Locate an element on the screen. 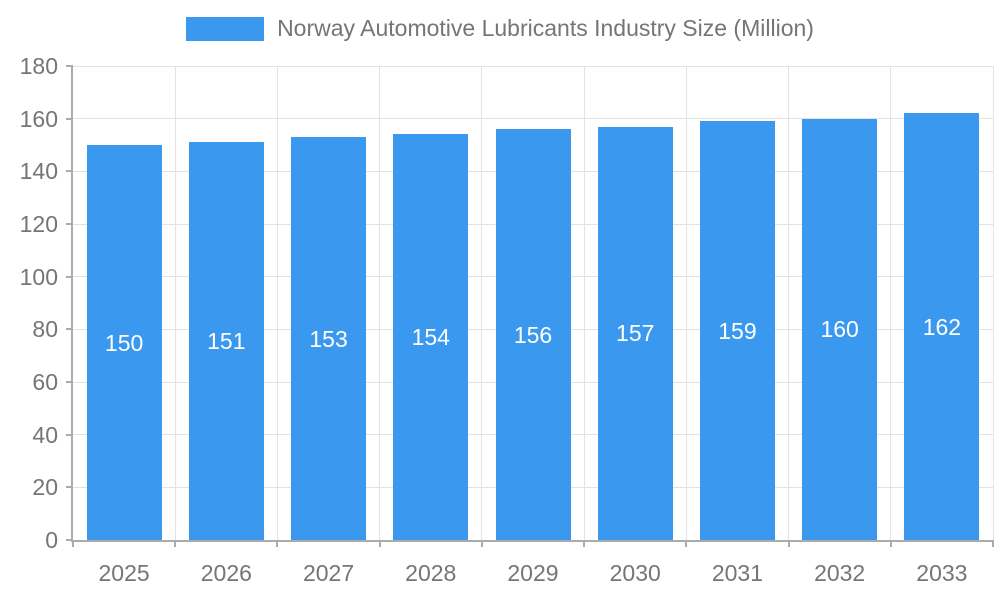 The image size is (1000, 600). bar-value-label: 159 is located at coordinates (737, 330).